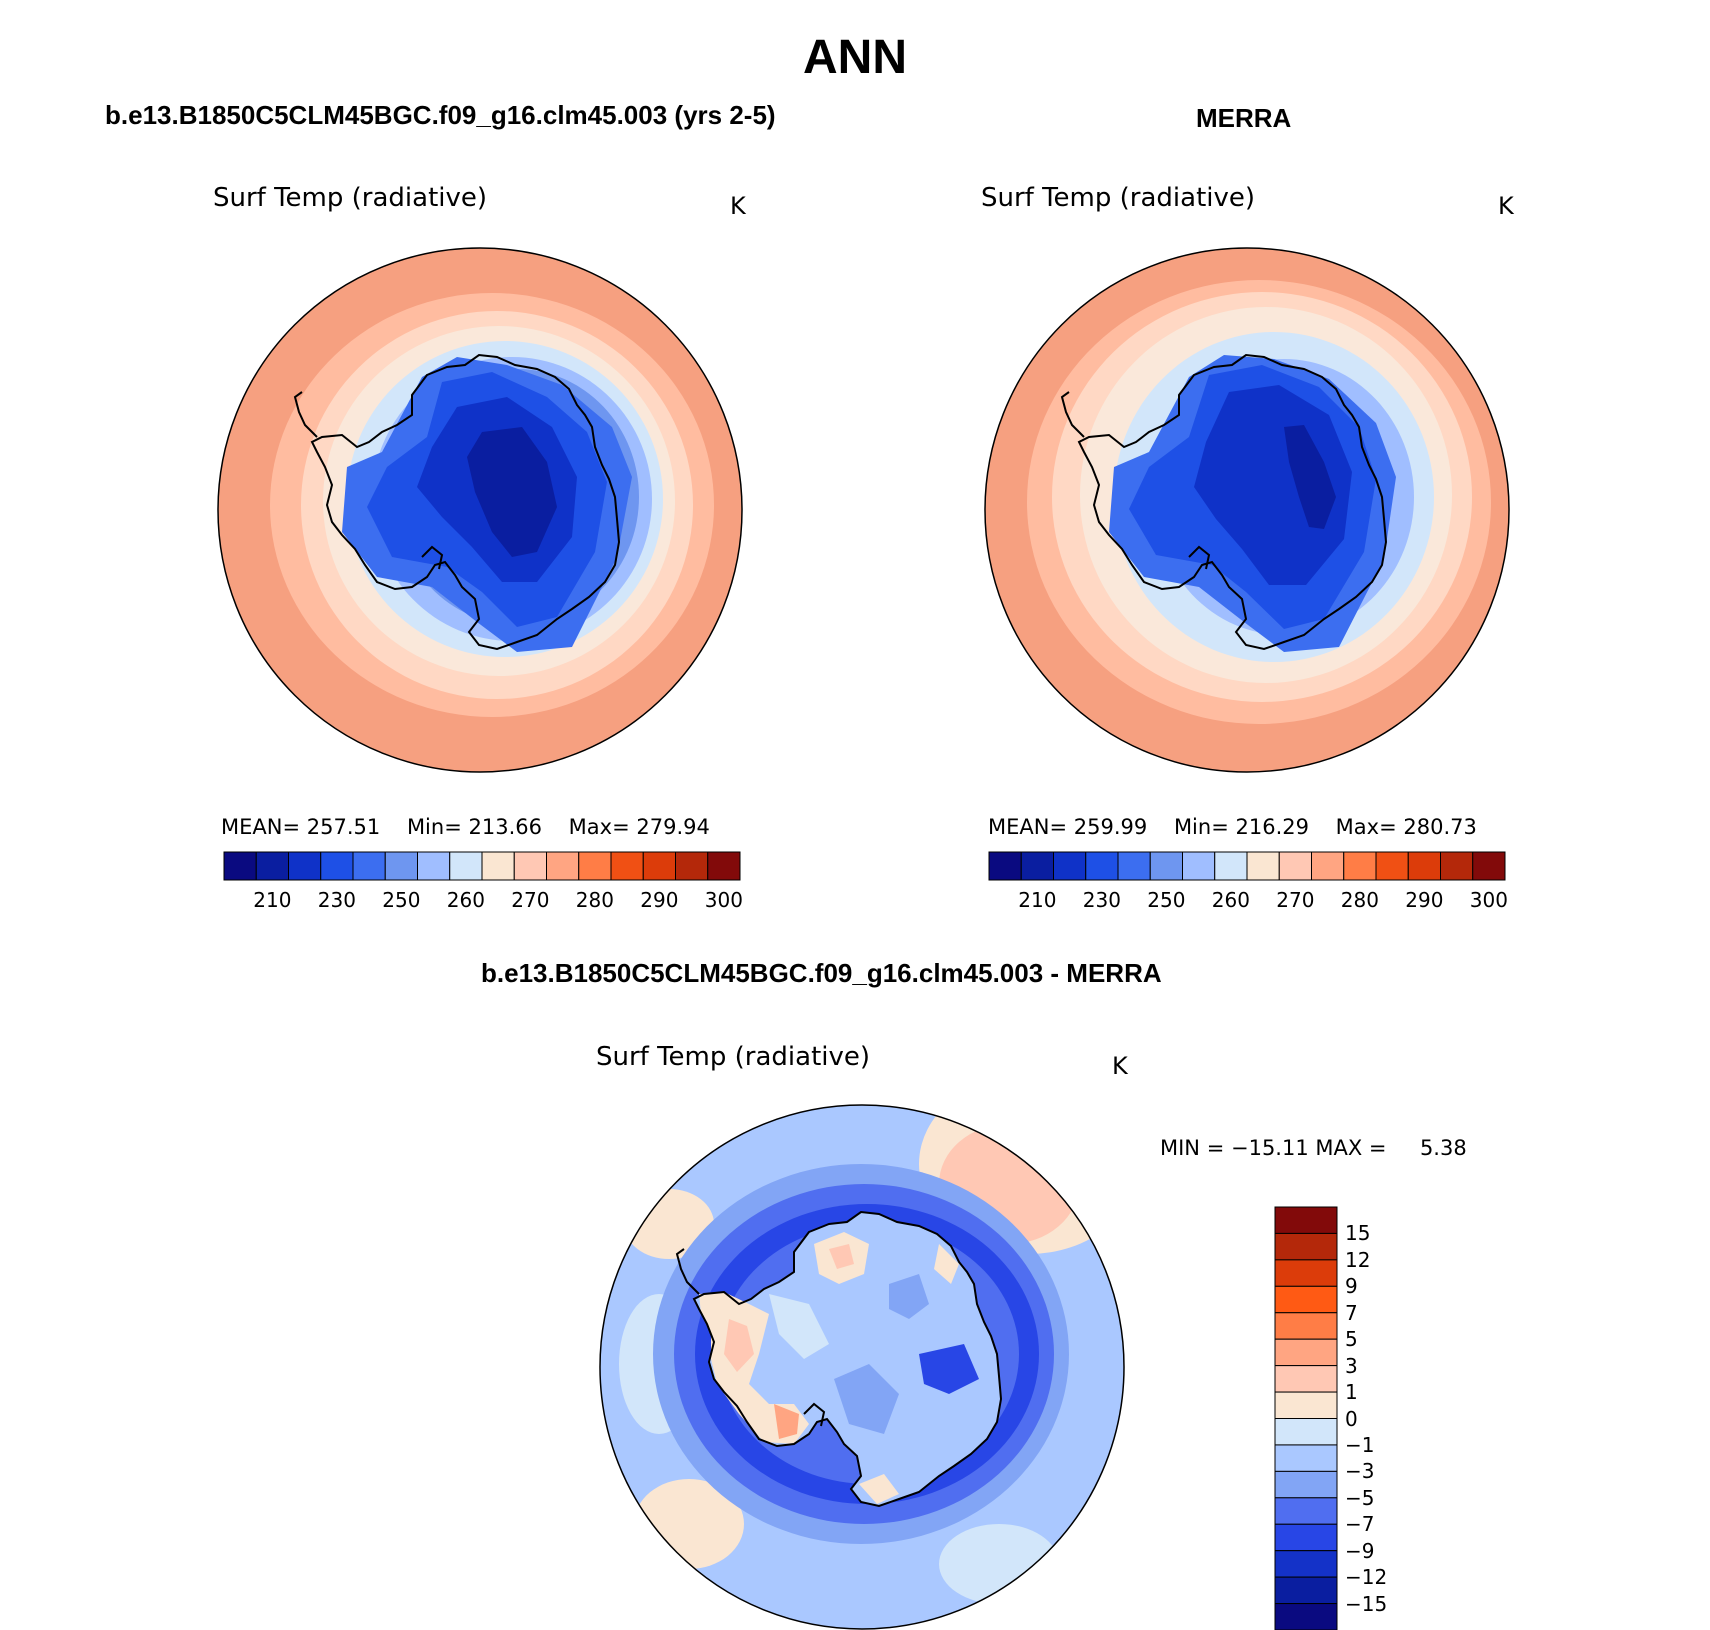  What do you see at coordinates (1351, 1365) in the screenshot?
I see `colorbar-tick-label: 3` at bounding box center [1351, 1365].